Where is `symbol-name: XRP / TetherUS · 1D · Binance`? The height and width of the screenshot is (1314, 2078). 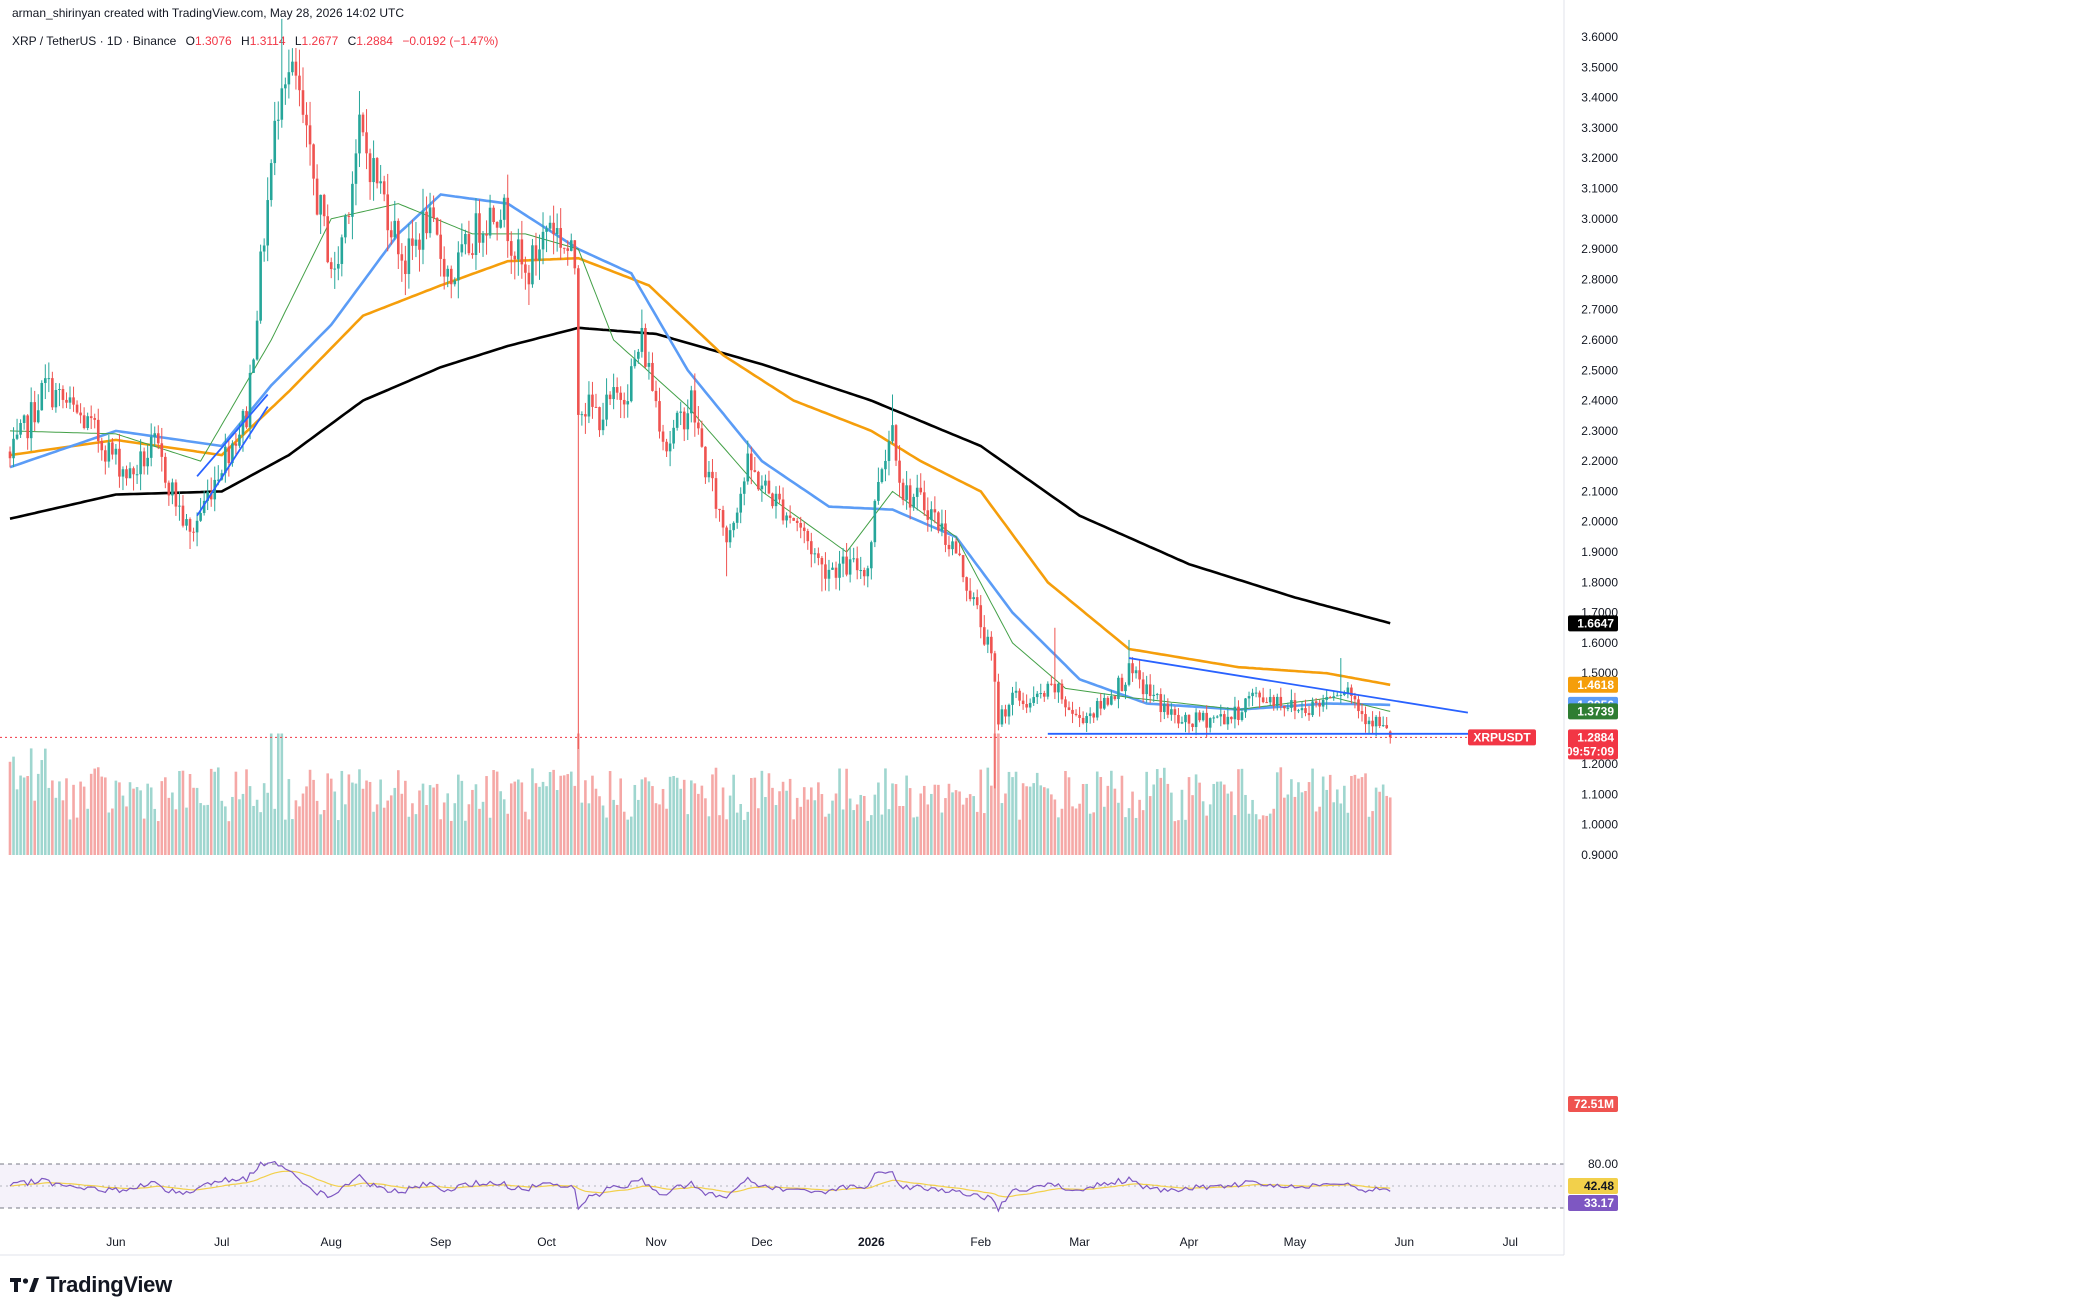
symbol-name: XRP / TetherUS · 1D · Binance is located at coordinates (94, 41).